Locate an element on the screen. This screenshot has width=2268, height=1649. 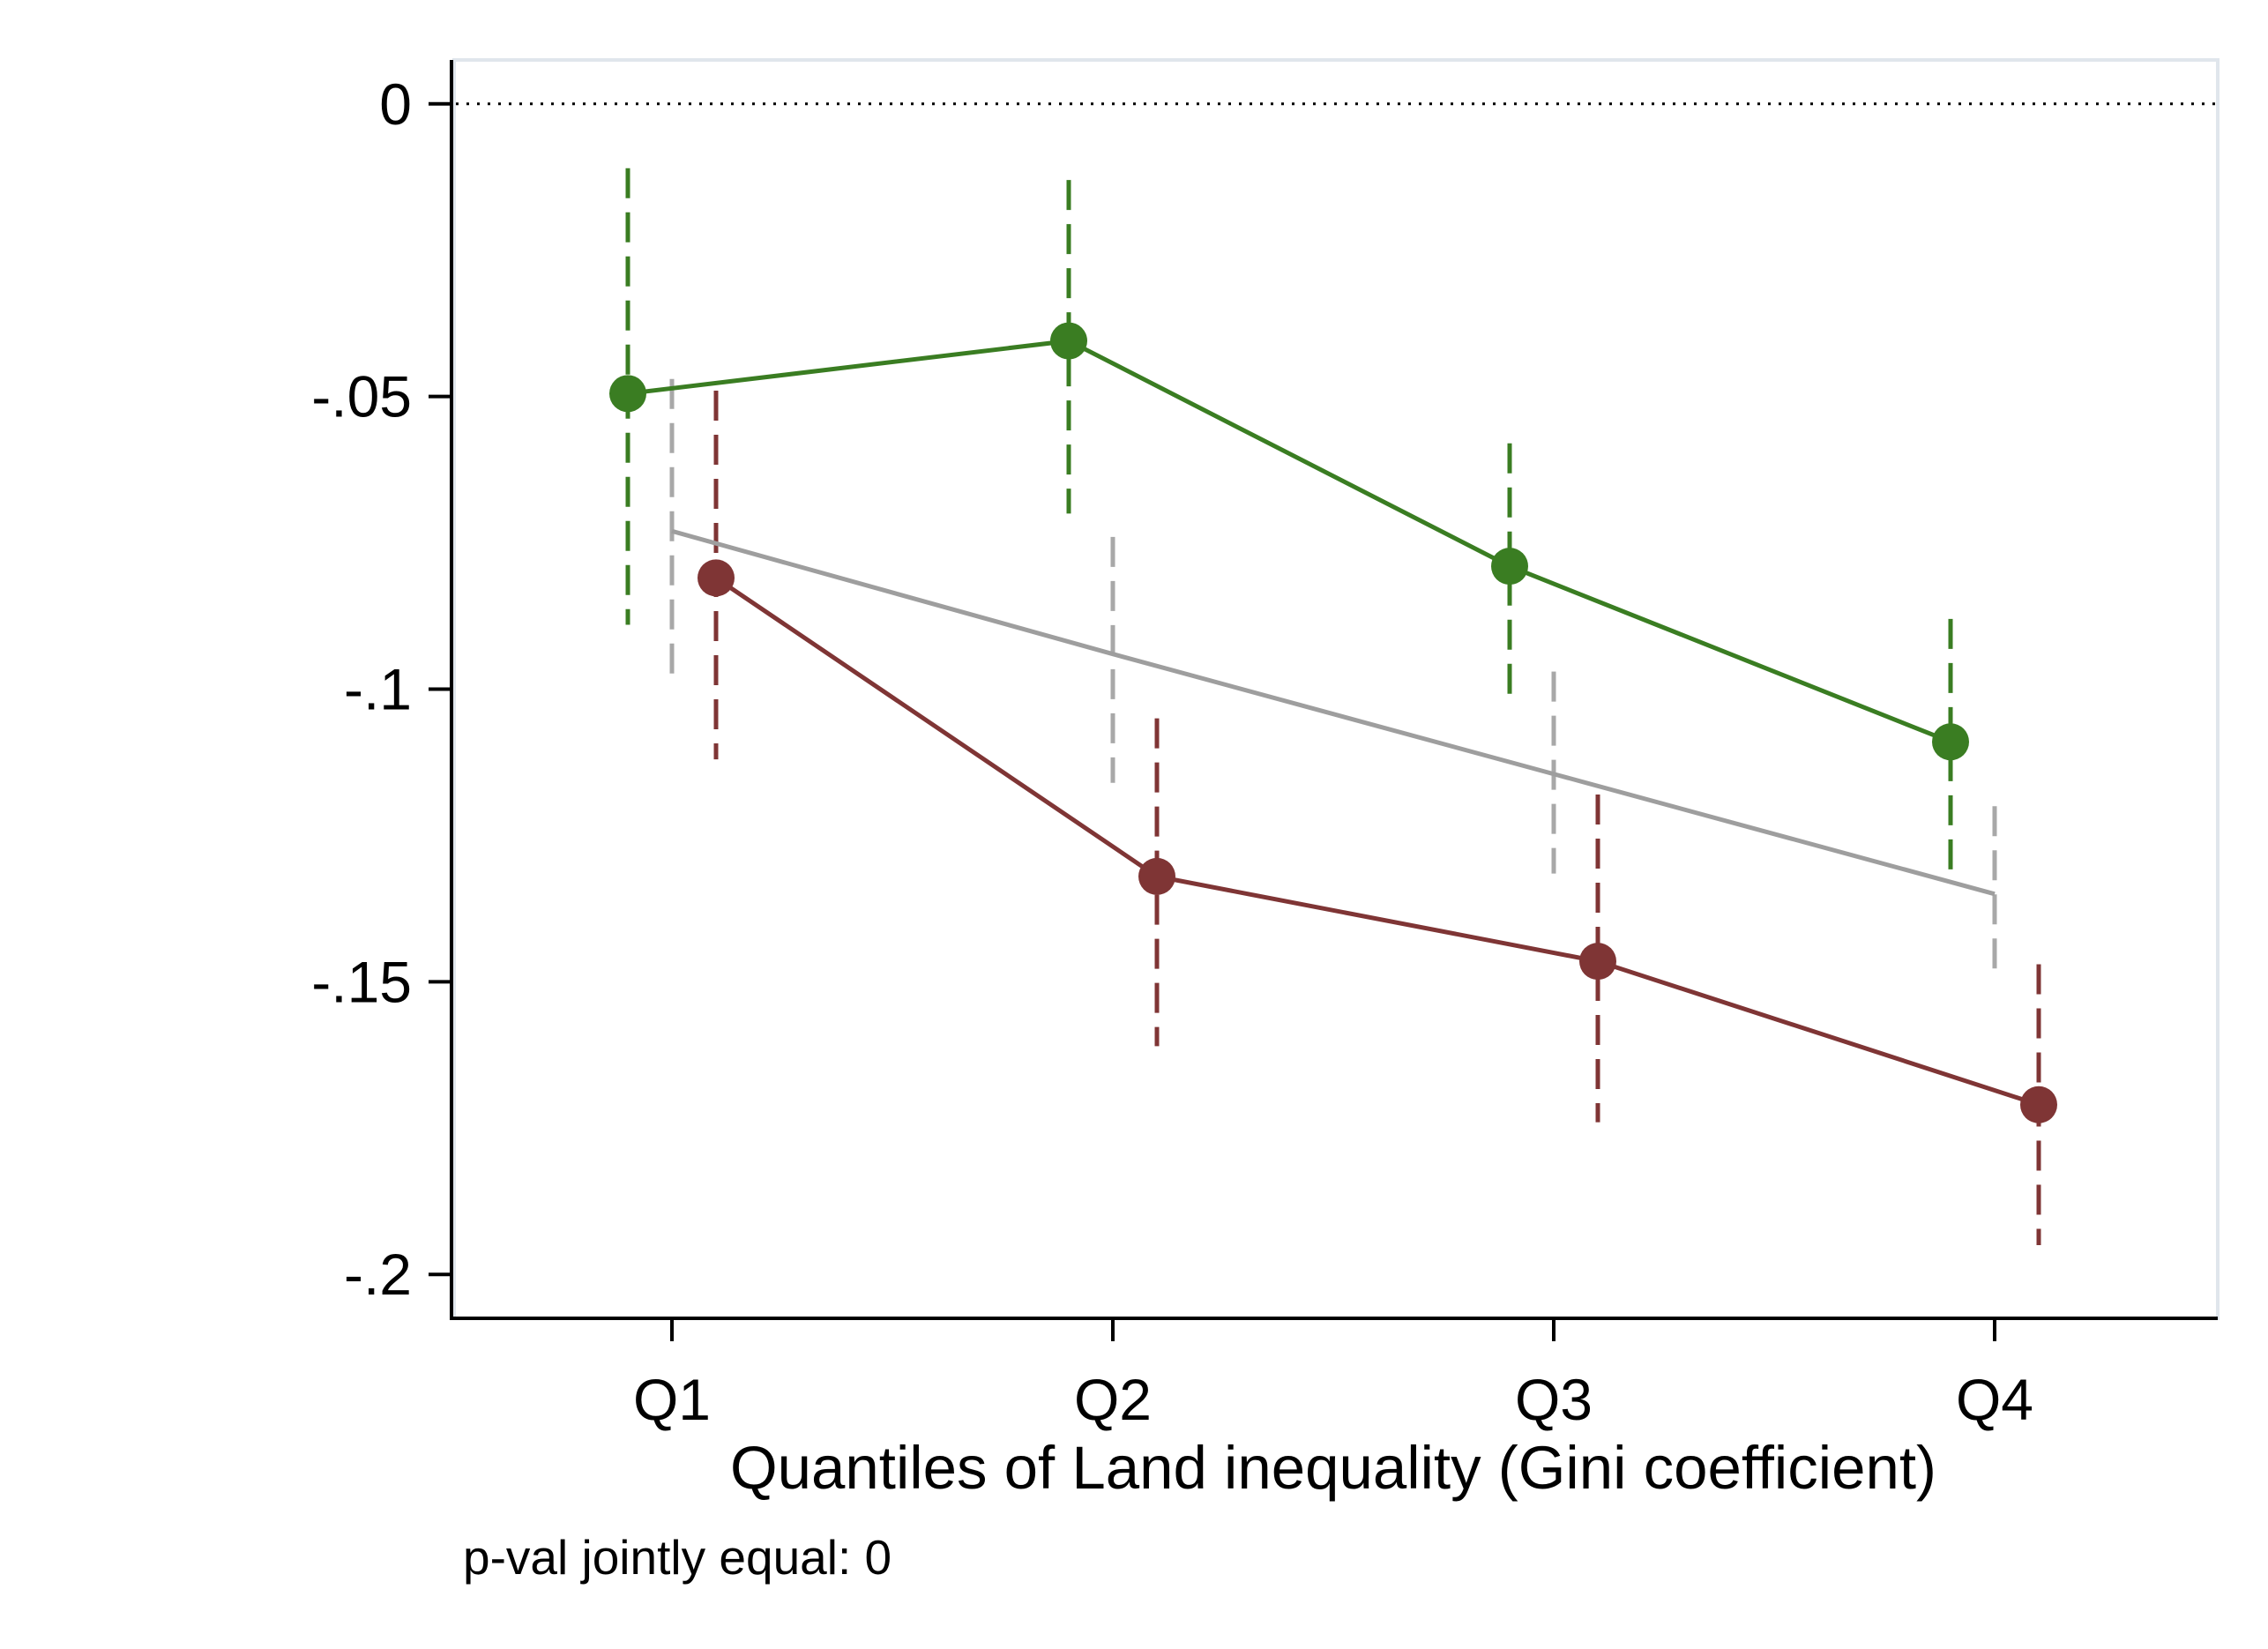
x-tick-label: Q1 is located at coordinates (672, 1399).